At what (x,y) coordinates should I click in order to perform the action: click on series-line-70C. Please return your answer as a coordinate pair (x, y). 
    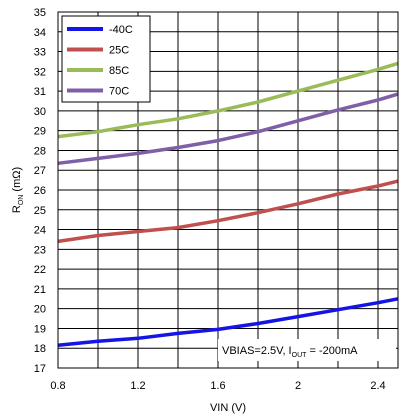
    Looking at the image, I should click on (228, 129).